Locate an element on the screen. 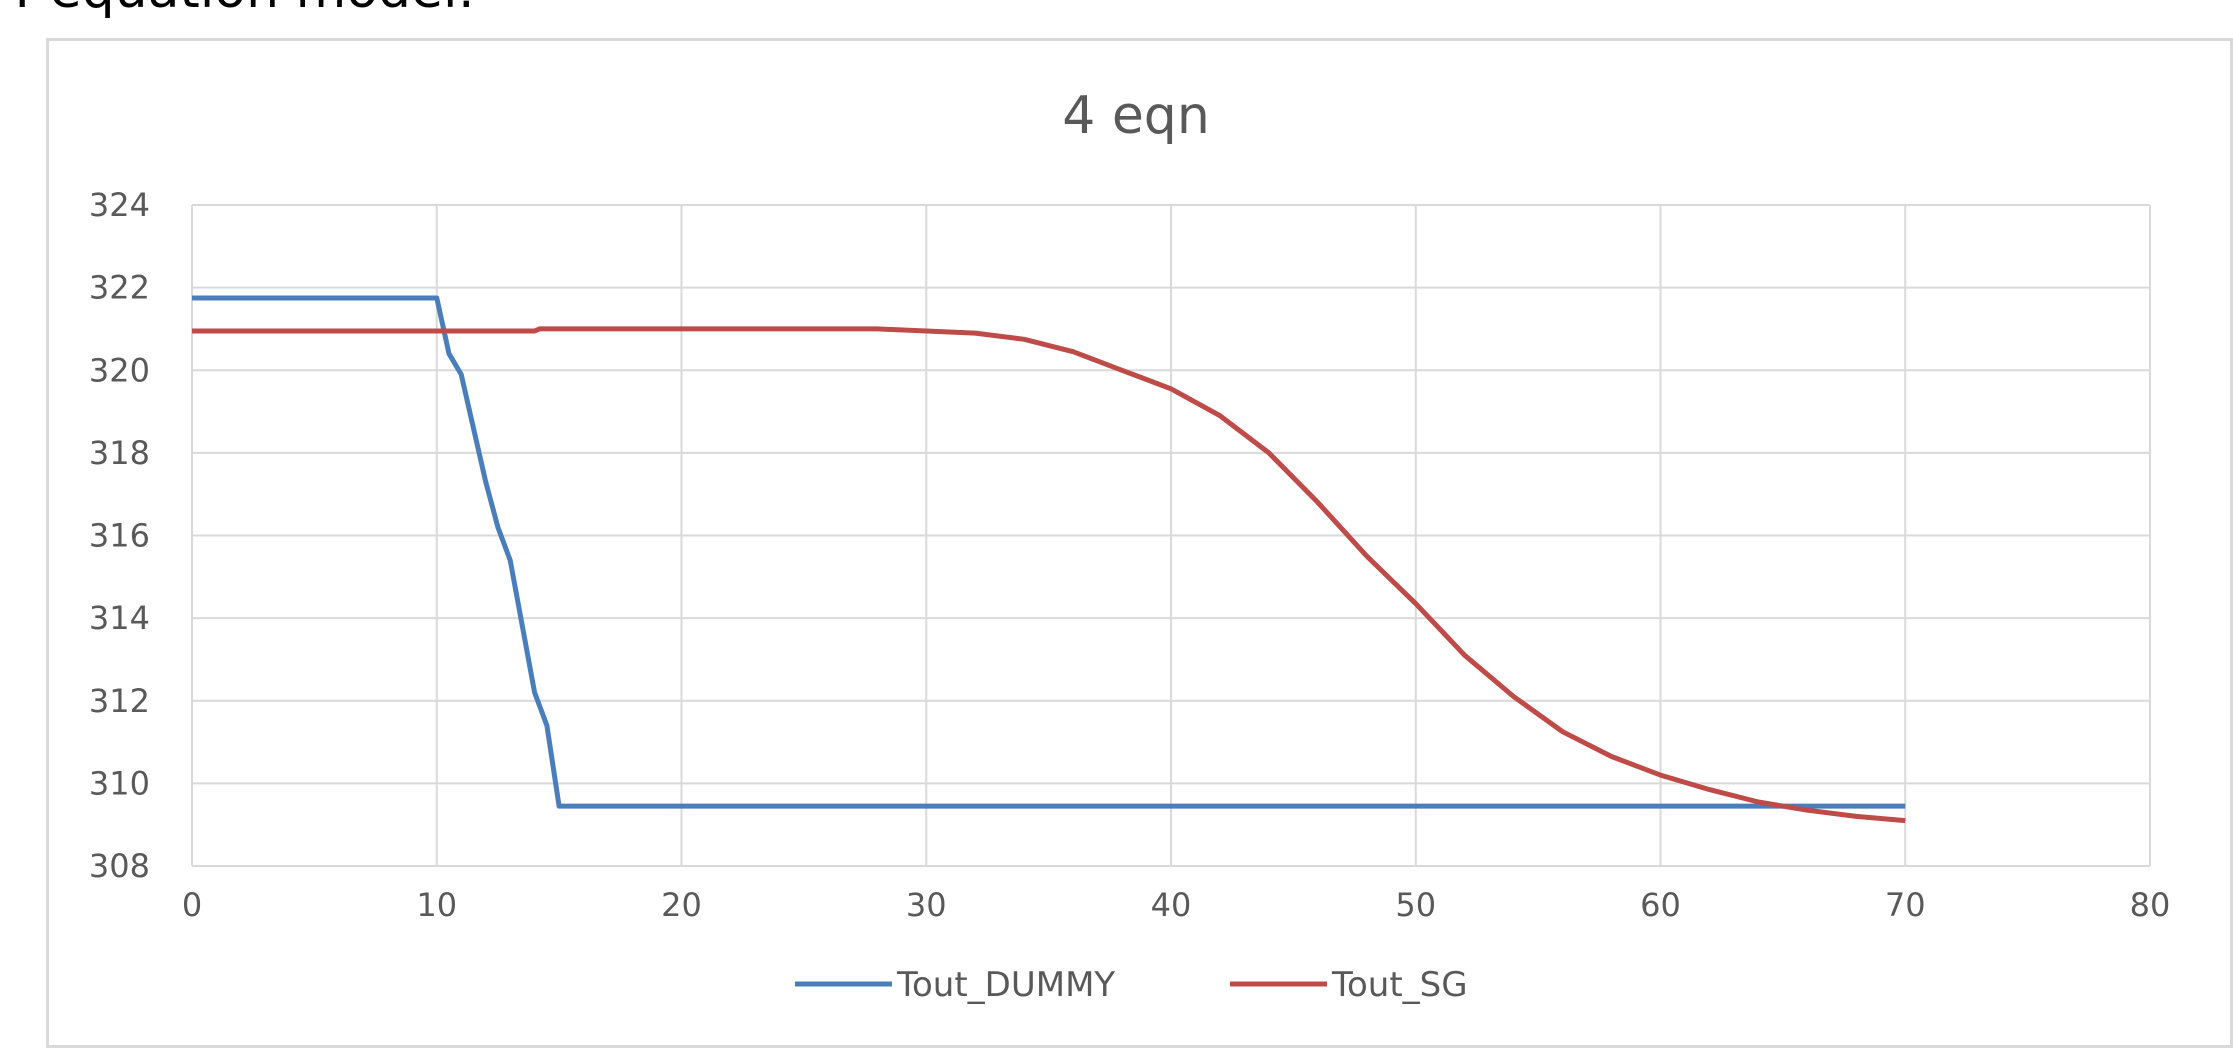  y-tick-label: 308 is located at coordinates (119, 866).